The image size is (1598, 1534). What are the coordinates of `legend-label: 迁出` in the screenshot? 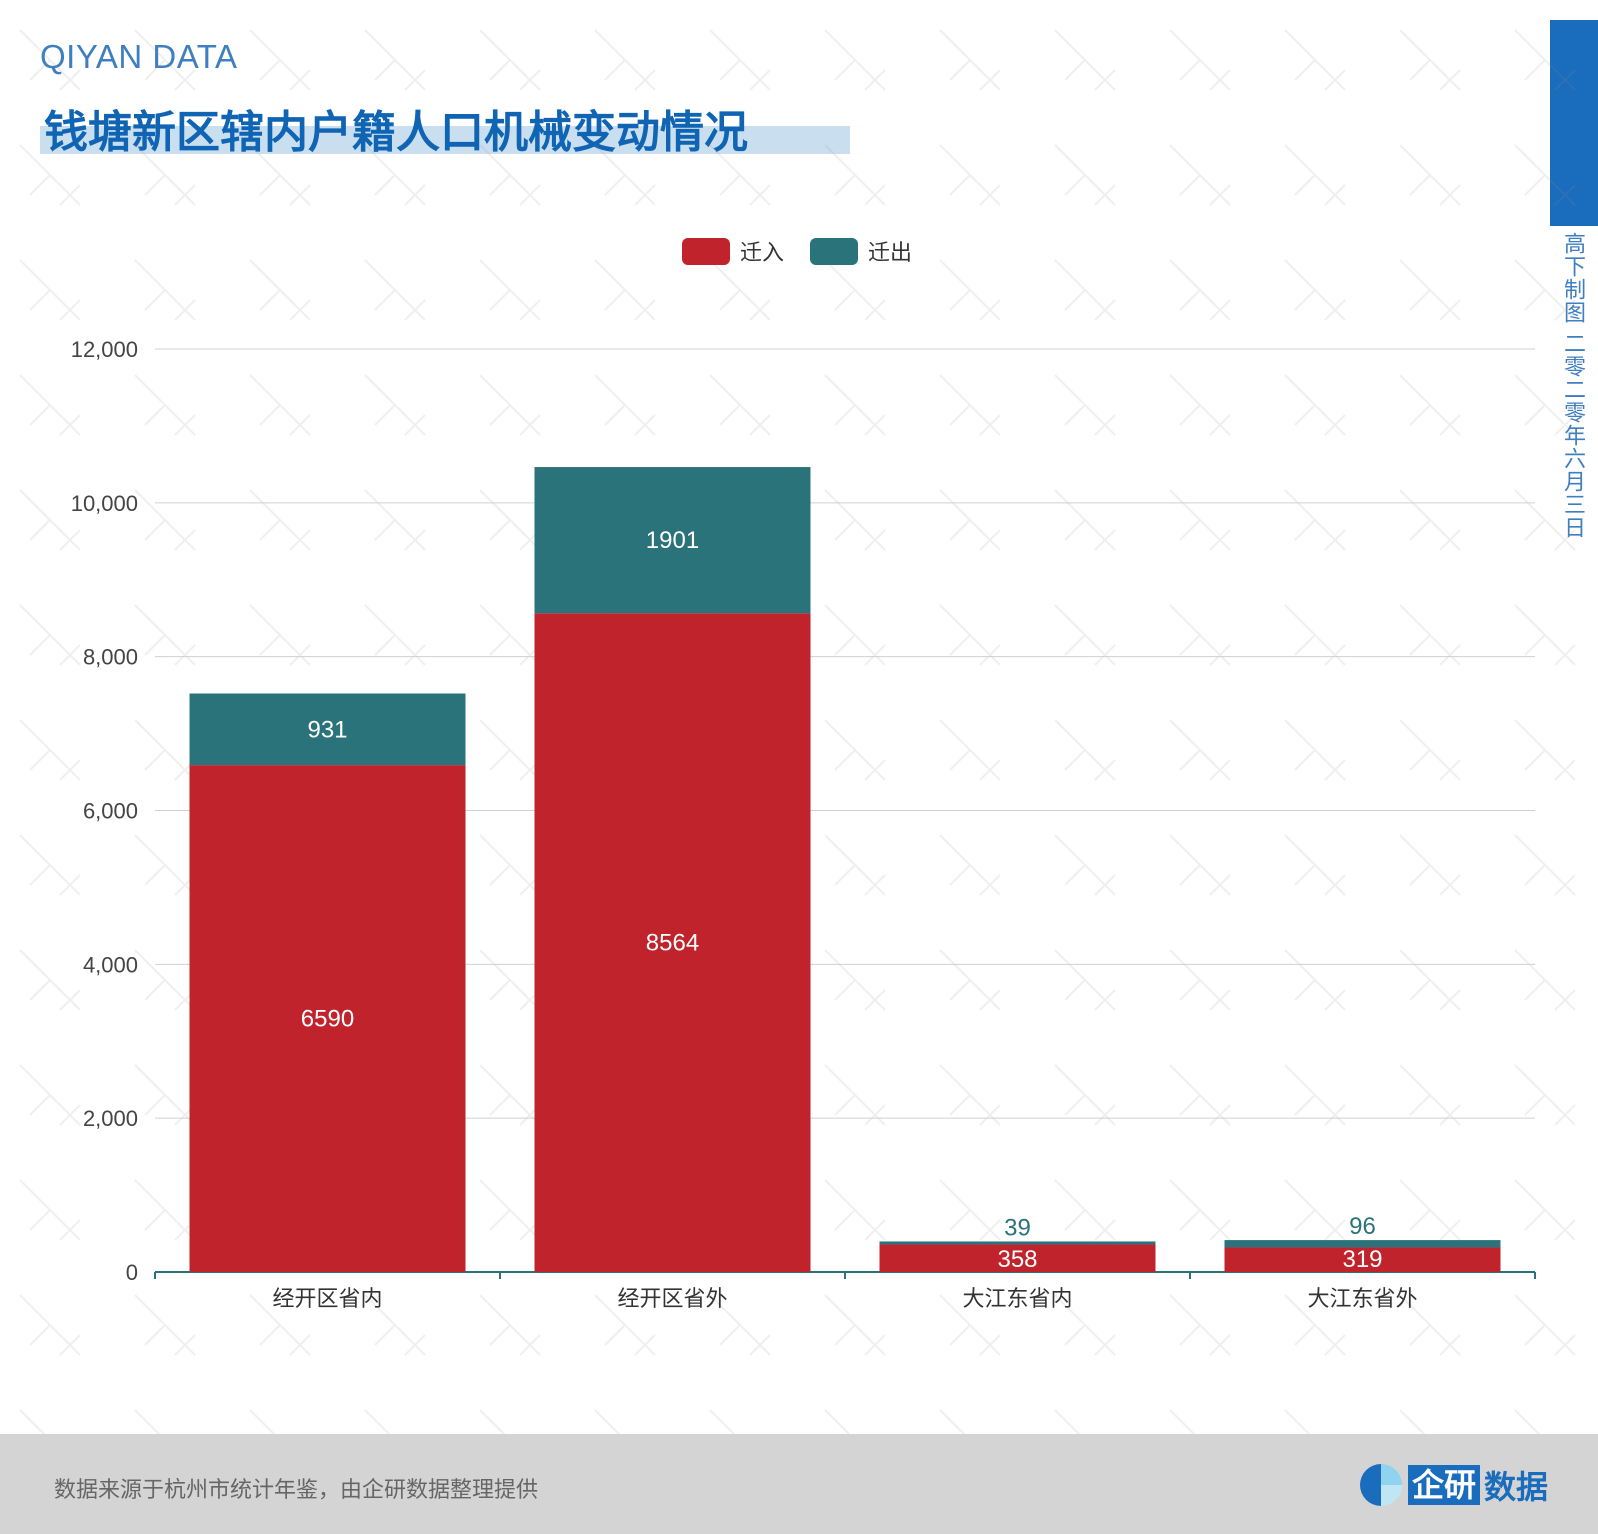 It's located at (890, 253).